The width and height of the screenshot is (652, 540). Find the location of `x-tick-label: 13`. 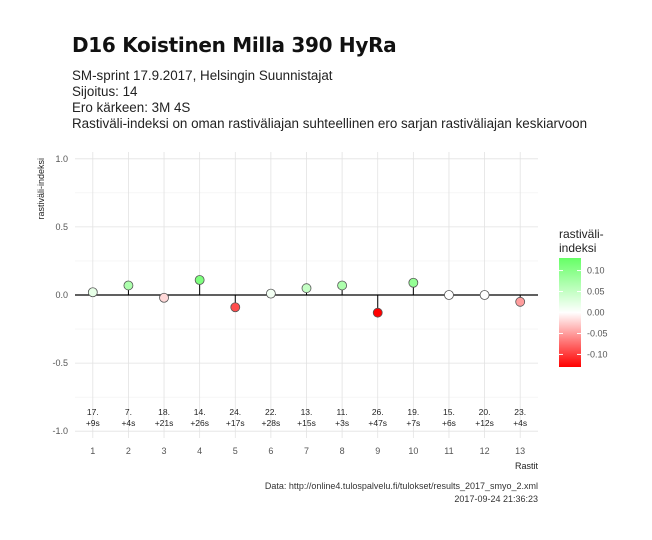

x-tick-label: 13 is located at coordinates (520, 451).